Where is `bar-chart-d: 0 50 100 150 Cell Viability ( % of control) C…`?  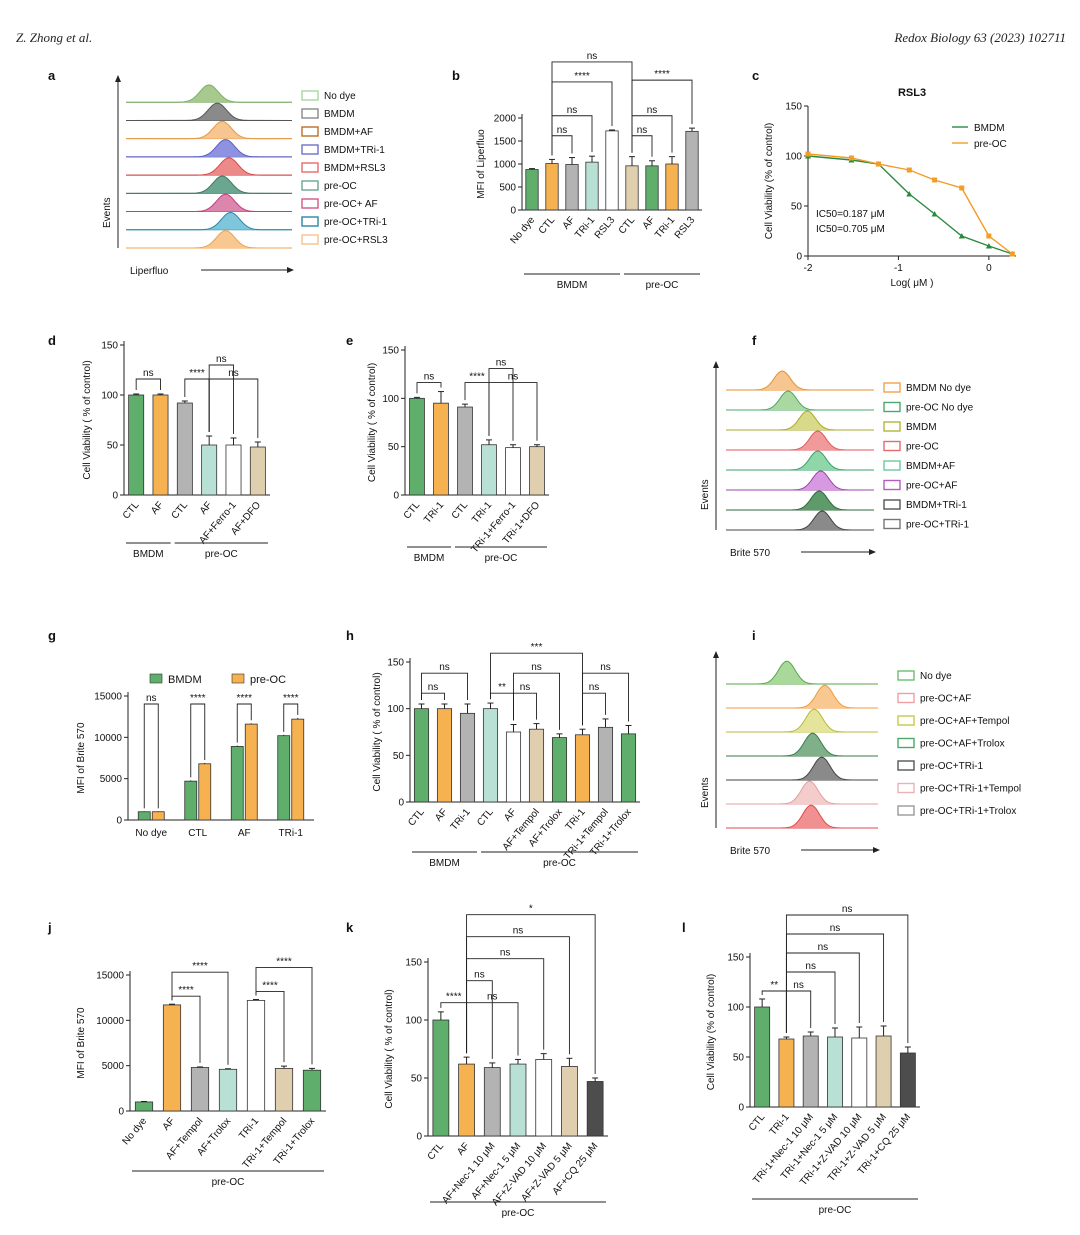
bar-chart-d: 0 50 100 150 Cell Viability ( % of control) C… is located at coordinates (176, 450).